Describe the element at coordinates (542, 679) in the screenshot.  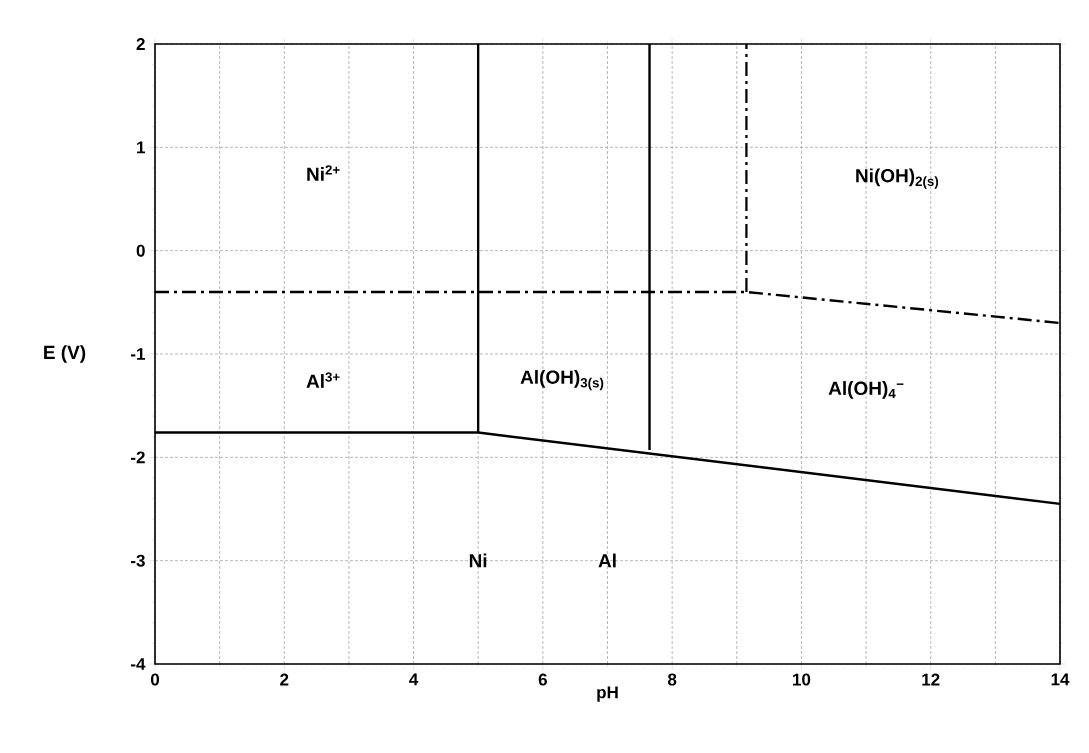
I see `x-tick-label: 6` at that location.